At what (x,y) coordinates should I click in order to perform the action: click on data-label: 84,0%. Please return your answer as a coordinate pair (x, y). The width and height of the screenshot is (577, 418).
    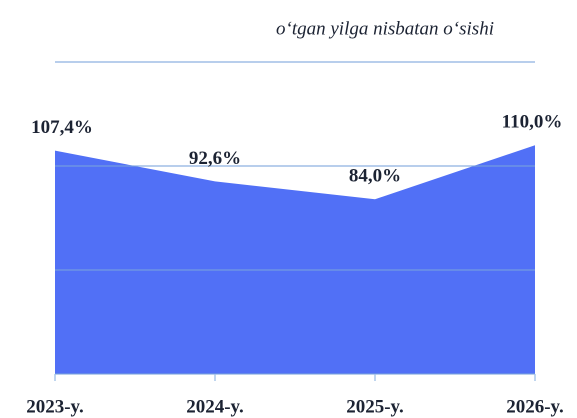
    Looking at the image, I should click on (375, 176).